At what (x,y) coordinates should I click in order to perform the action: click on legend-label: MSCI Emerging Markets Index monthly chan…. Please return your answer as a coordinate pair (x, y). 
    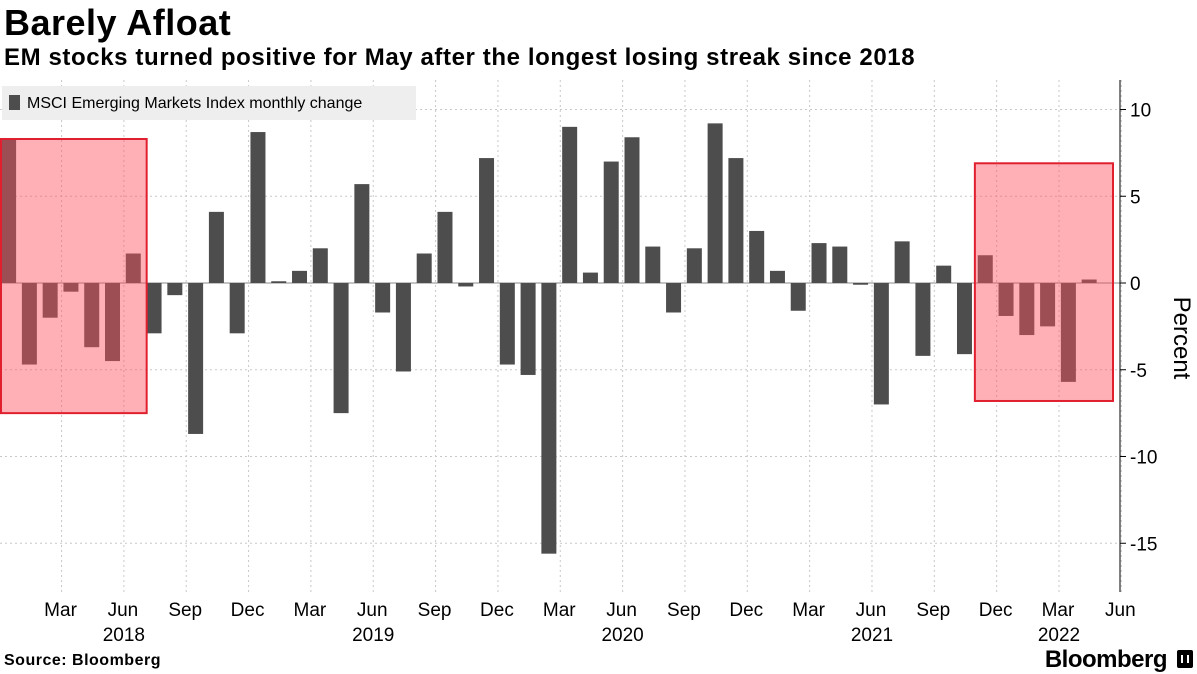
    Looking at the image, I should click on (194, 103).